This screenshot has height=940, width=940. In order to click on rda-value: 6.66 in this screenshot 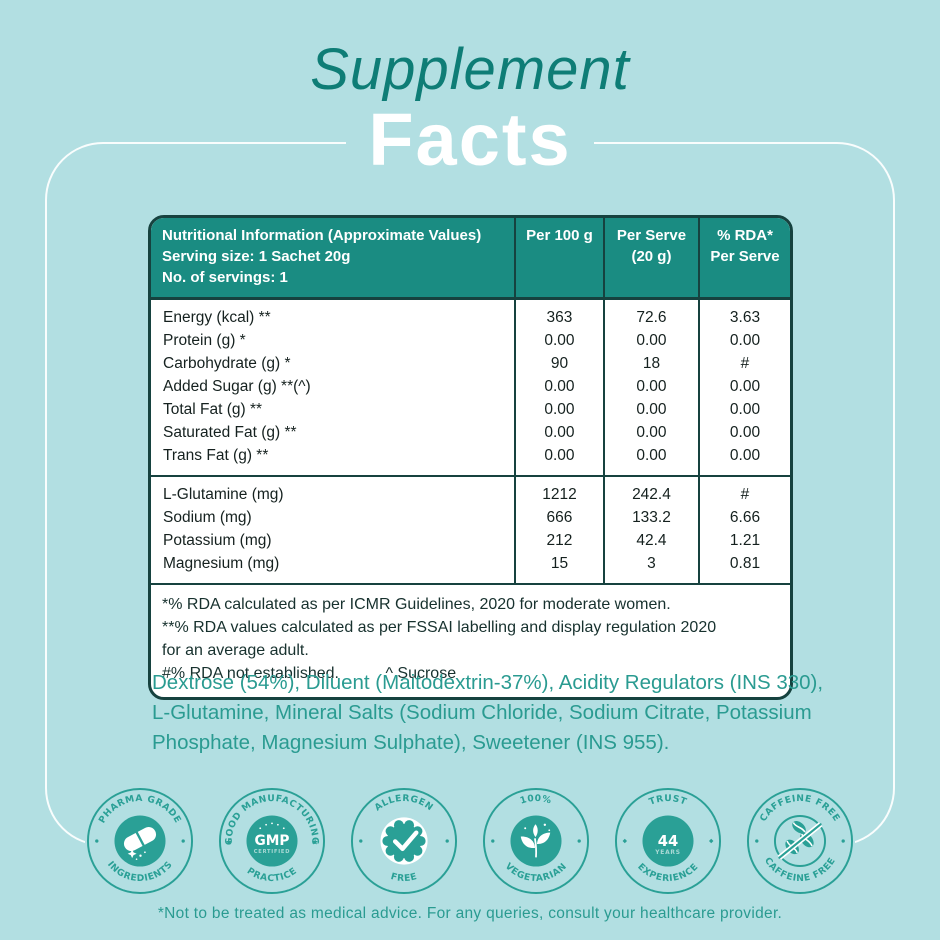, I will do `click(743, 517)`.